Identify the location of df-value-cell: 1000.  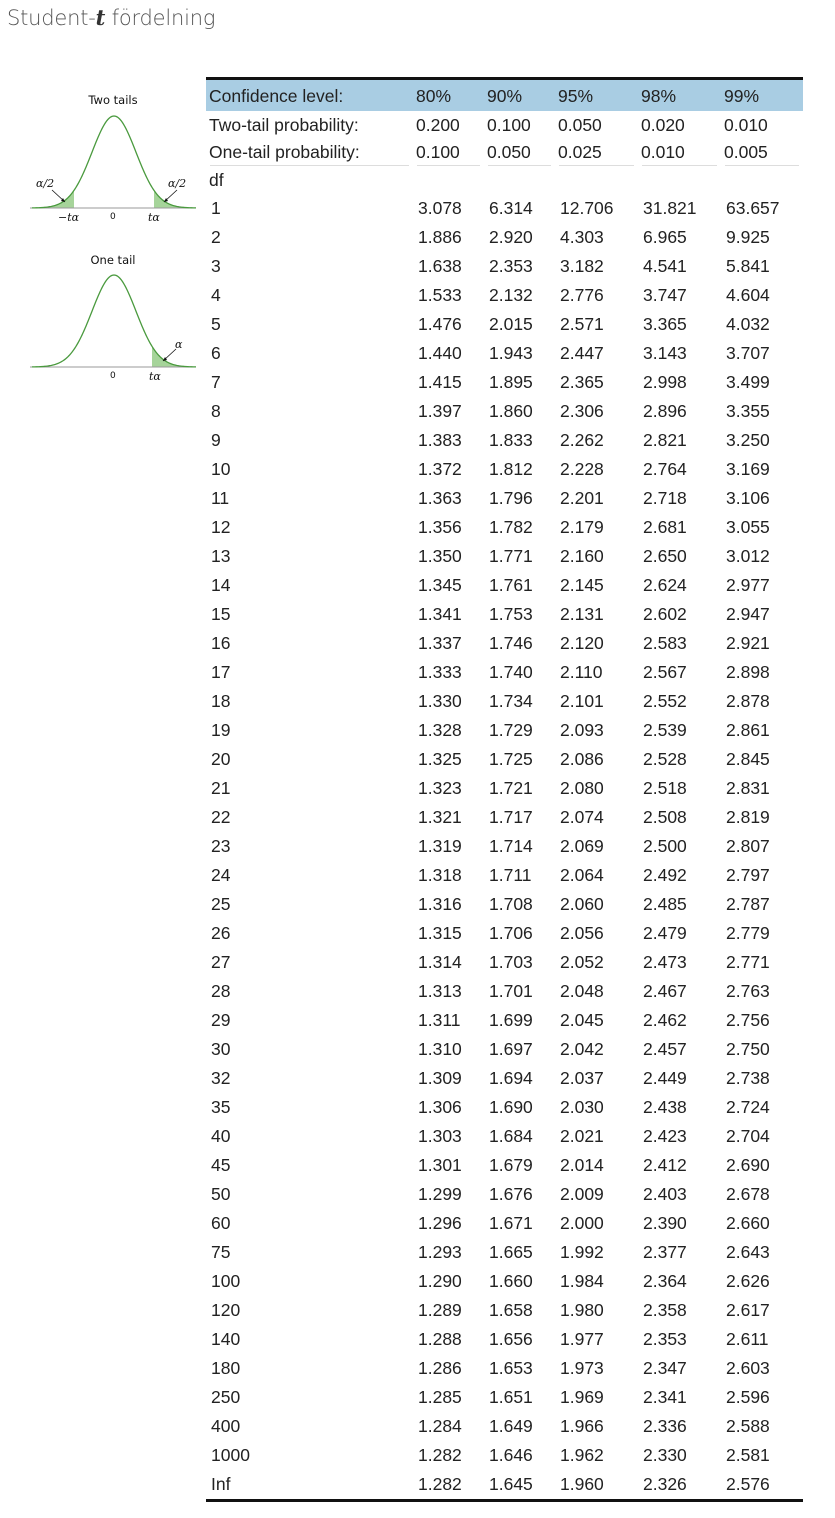
(230, 1455).